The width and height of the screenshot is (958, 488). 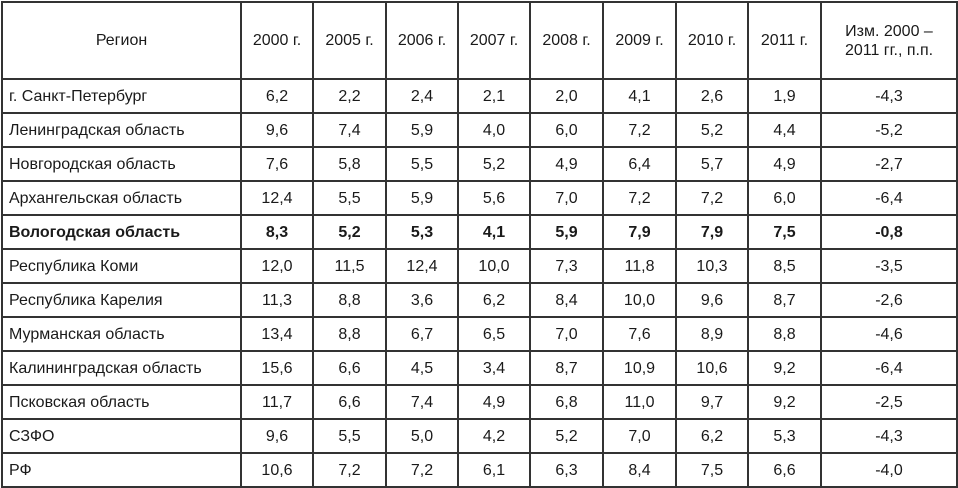 What do you see at coordinates (639, 96) in the screenshot?
I see `value-cell: 4,1` at bounding box center [639, 96].